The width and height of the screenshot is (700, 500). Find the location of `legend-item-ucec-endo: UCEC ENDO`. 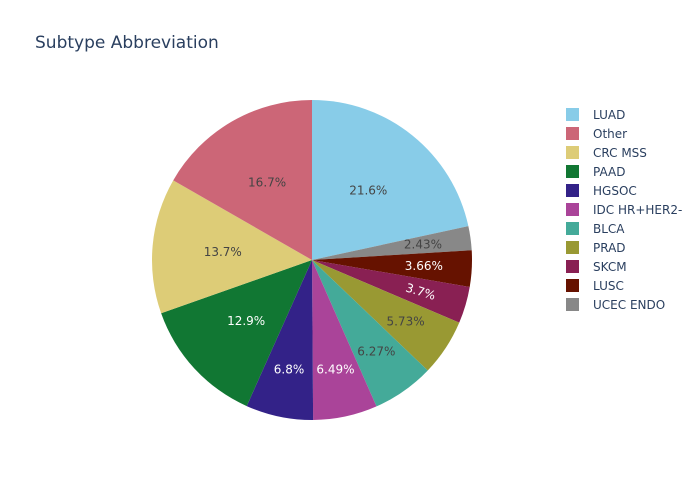

legend-item-ucec-endo: UCEC ENDO is located at coordinates (624, 304).